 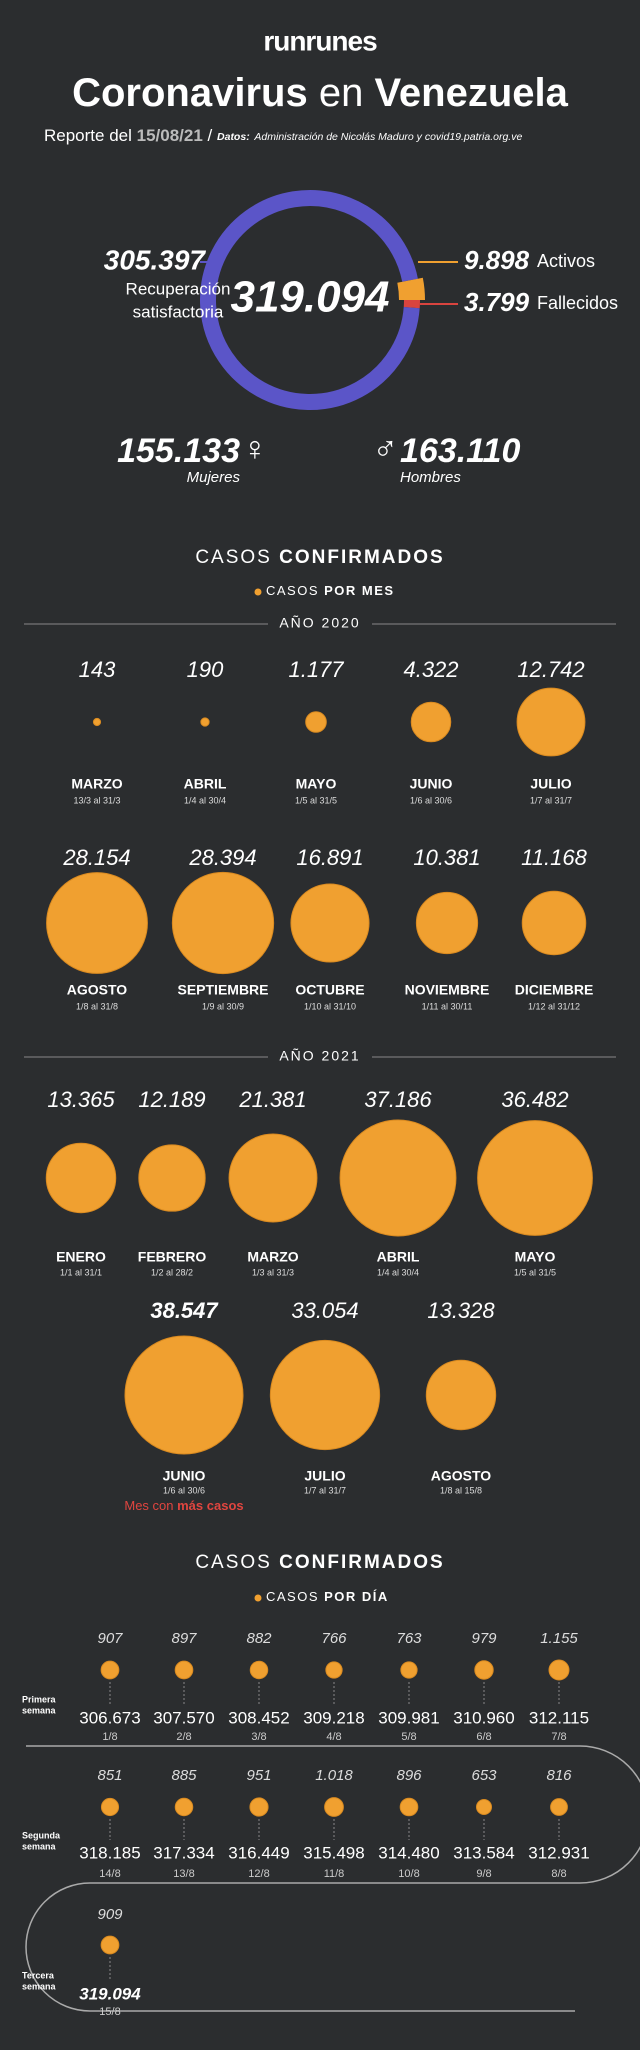 I want to click on women-text: Mujeres, so click(x=214, y=477).